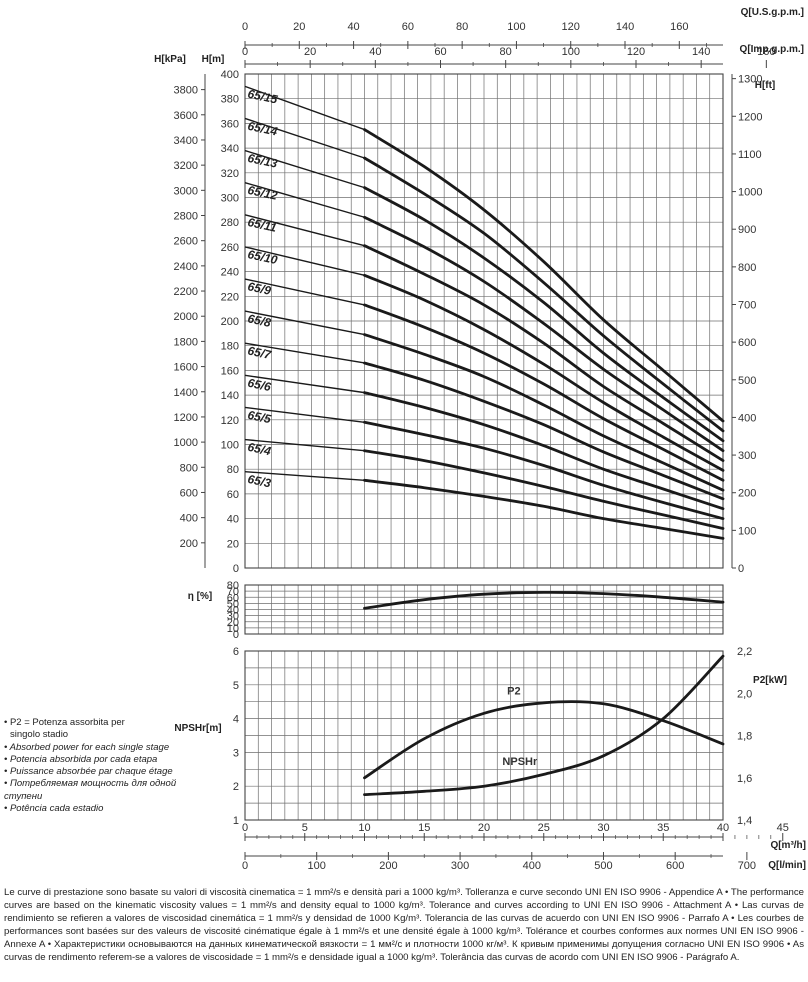  What do you see at coordinates (675, 866) in the screenshot?
I see `flow-tick-label: 600` at bounding box center [675, 866].